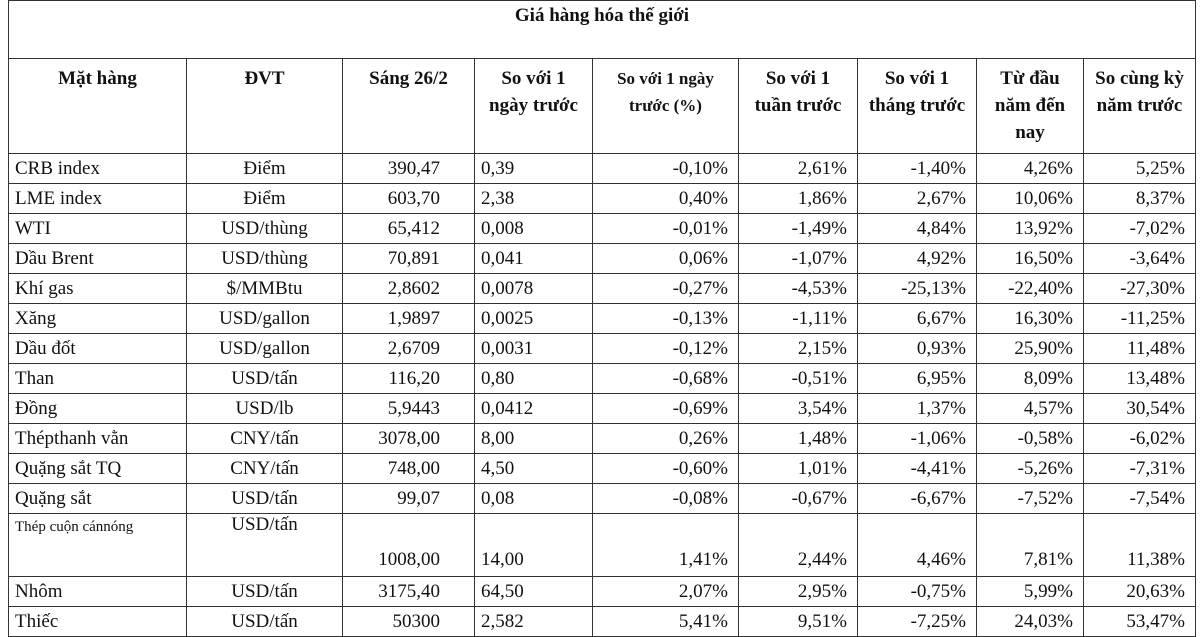  I want to click on cell-unit: USD/gallon, so click(264, 318).